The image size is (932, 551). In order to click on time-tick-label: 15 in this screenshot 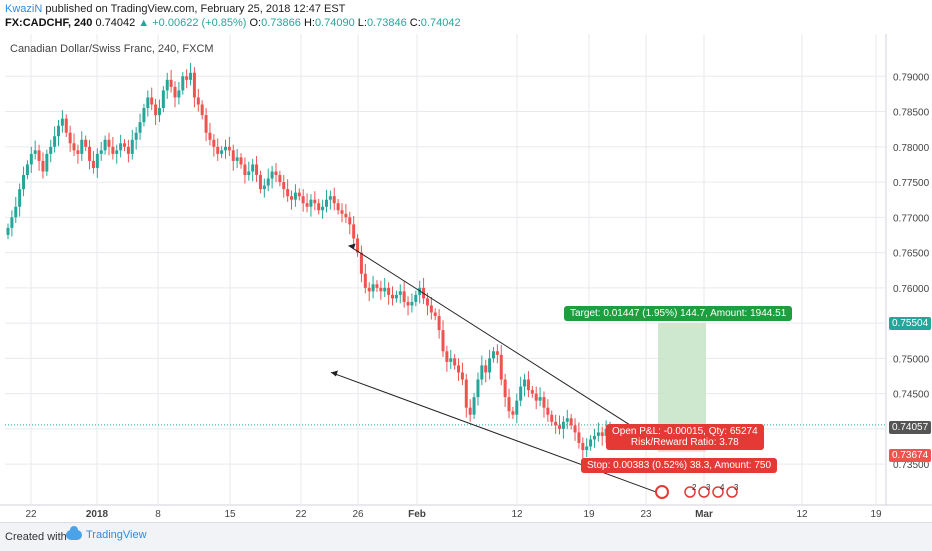, I will do `click(230, 514)`.